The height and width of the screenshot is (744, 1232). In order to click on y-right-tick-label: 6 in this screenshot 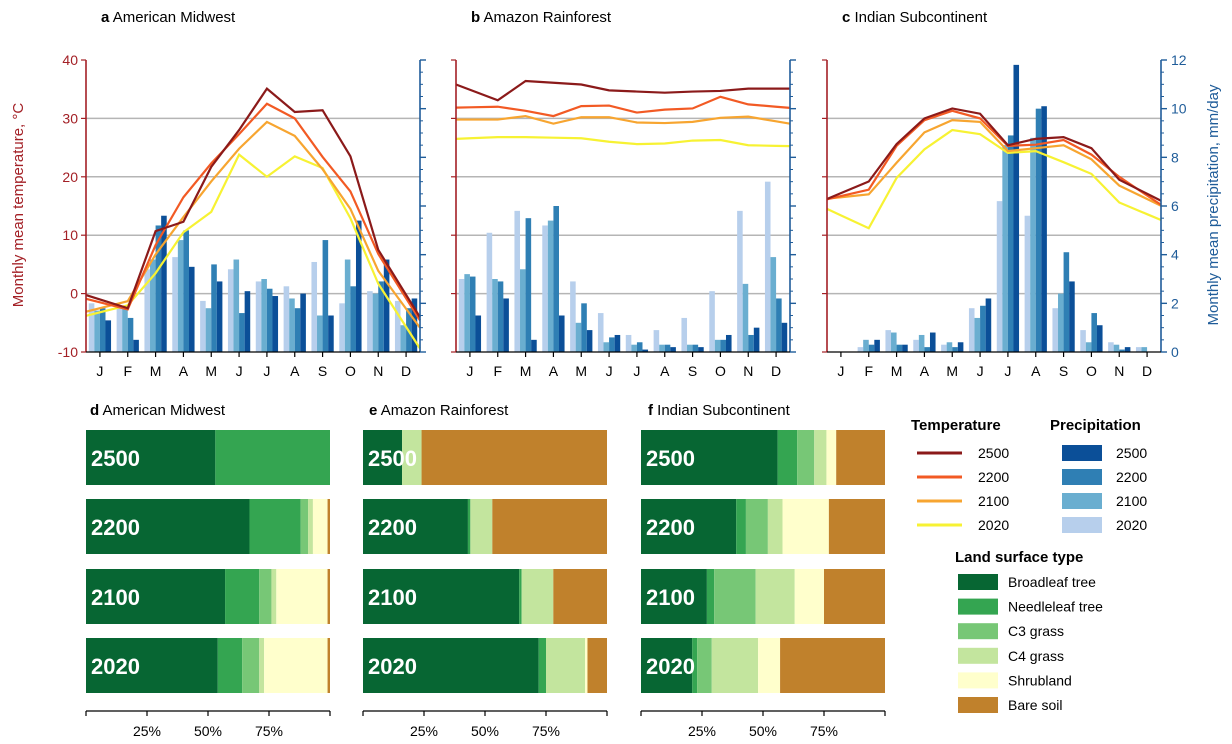, I will do `click(1175, 206)`.